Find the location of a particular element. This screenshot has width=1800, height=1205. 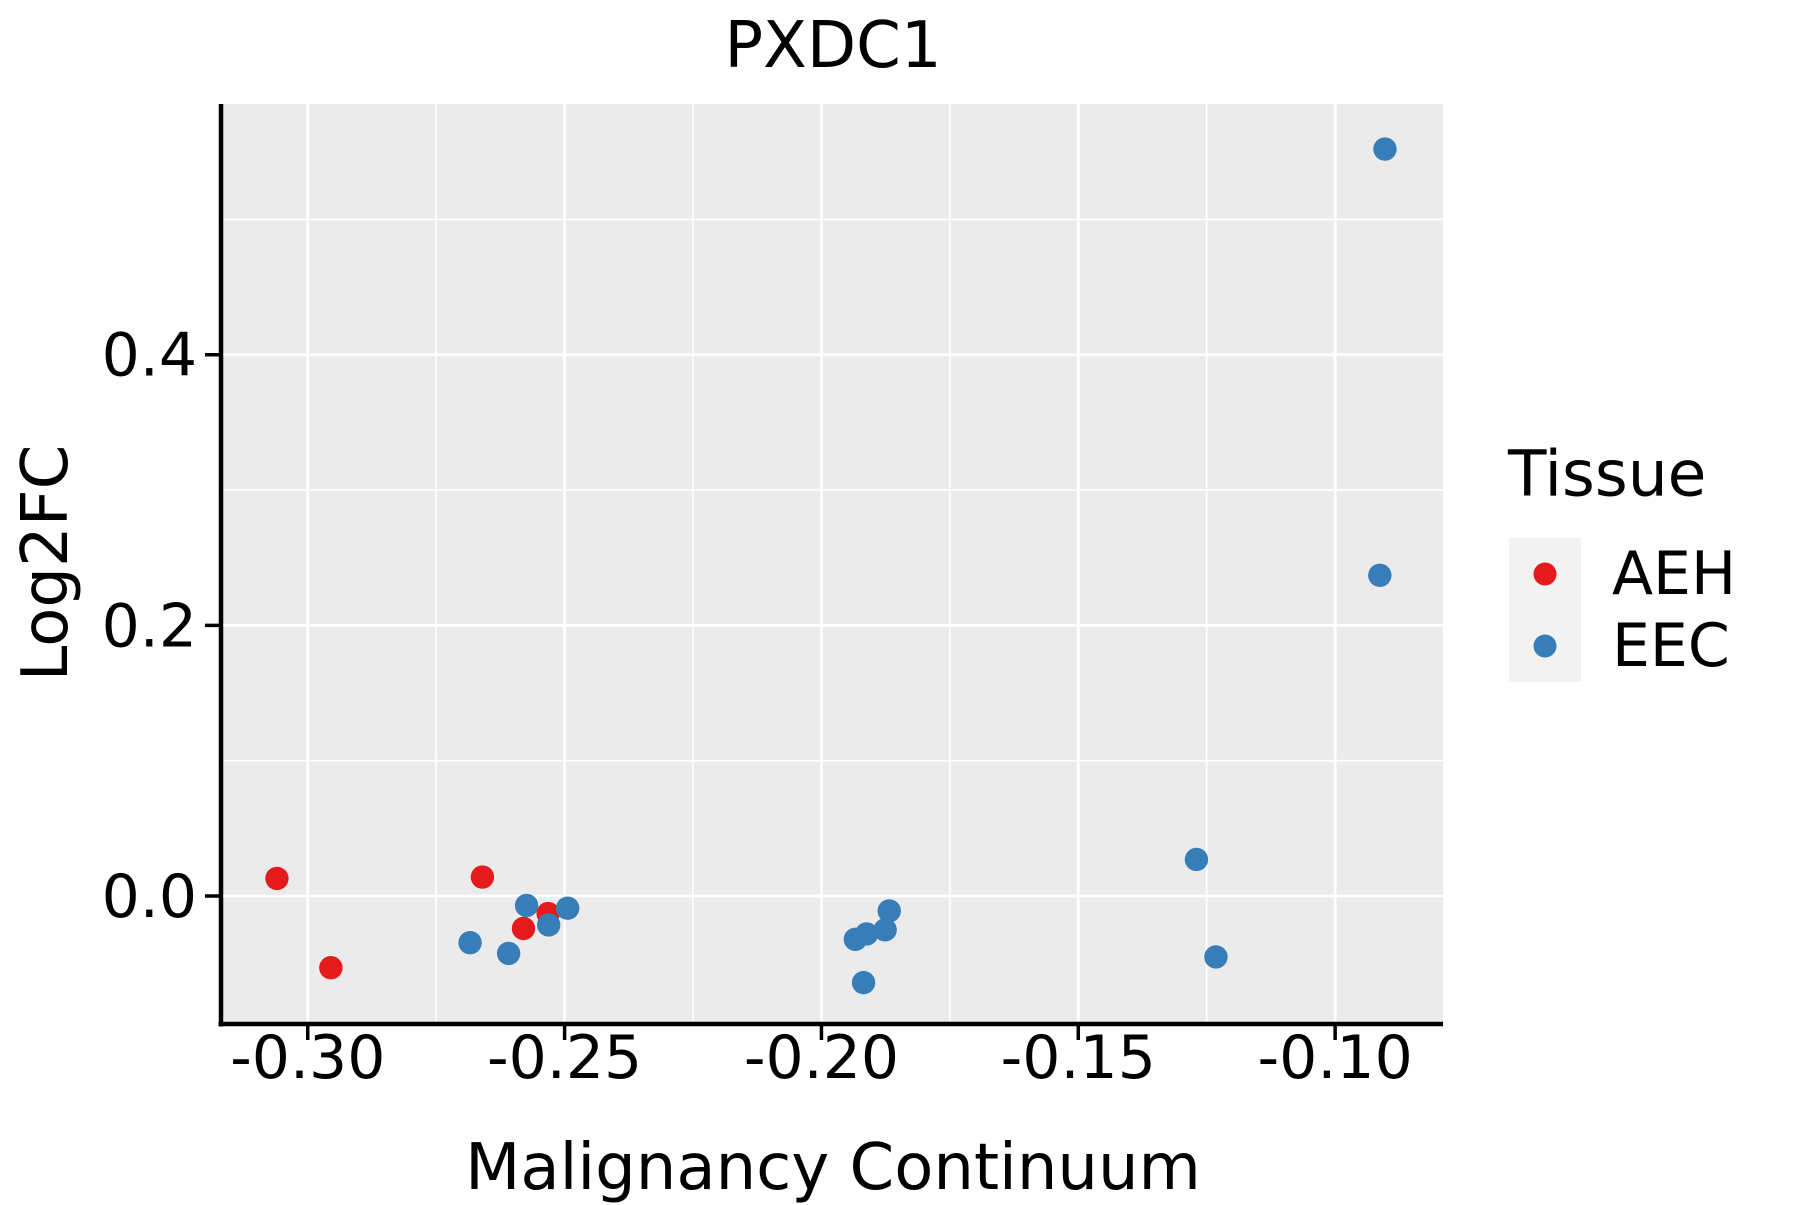

y-tick-label: 0.0 is located at coordinates (149, 897).